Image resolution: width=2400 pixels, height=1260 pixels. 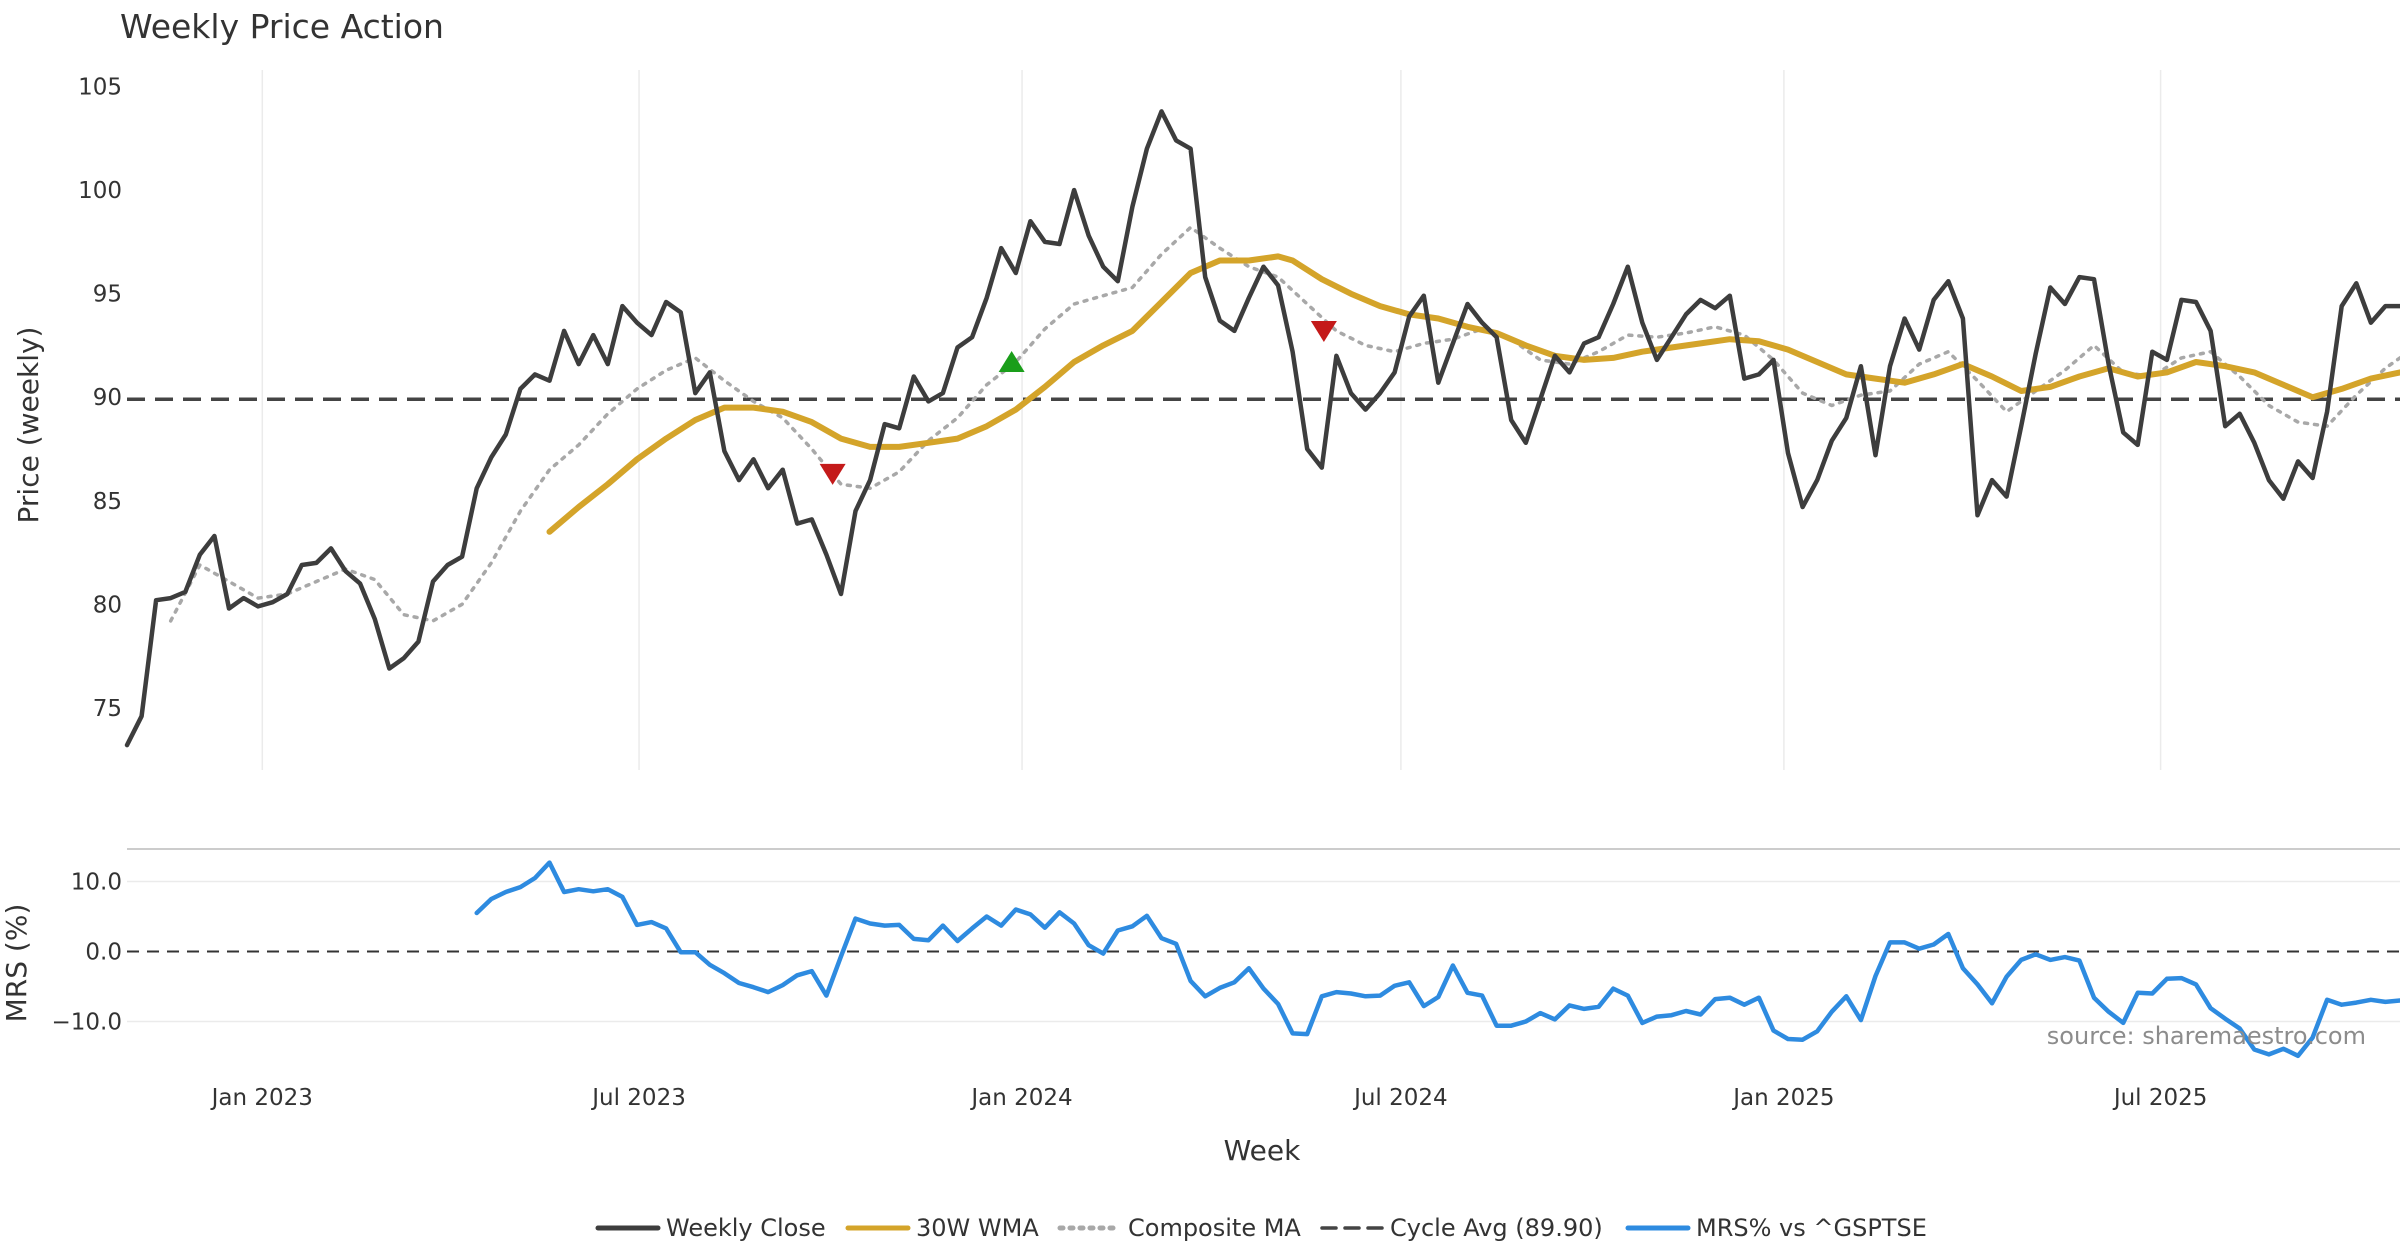 I want to click on price-y-tick-label: 75, so click(x=107, y=709).